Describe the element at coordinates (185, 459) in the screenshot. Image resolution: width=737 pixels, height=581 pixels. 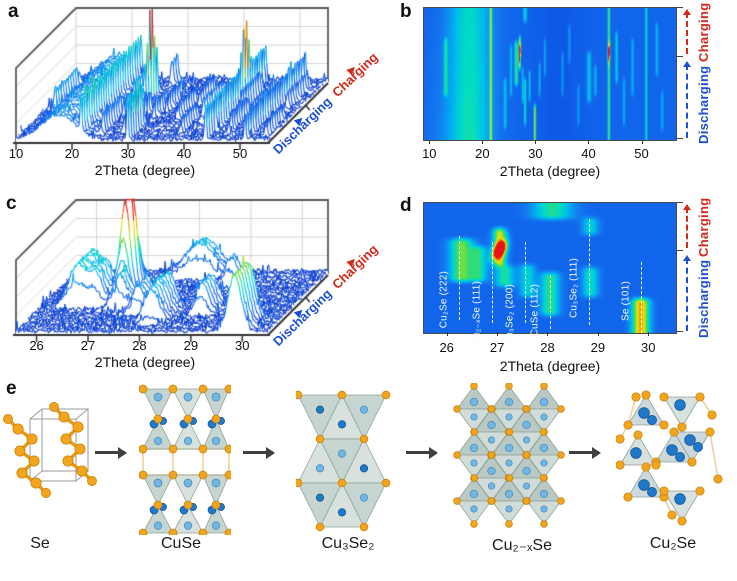
I see `cuse-structure` at that location.